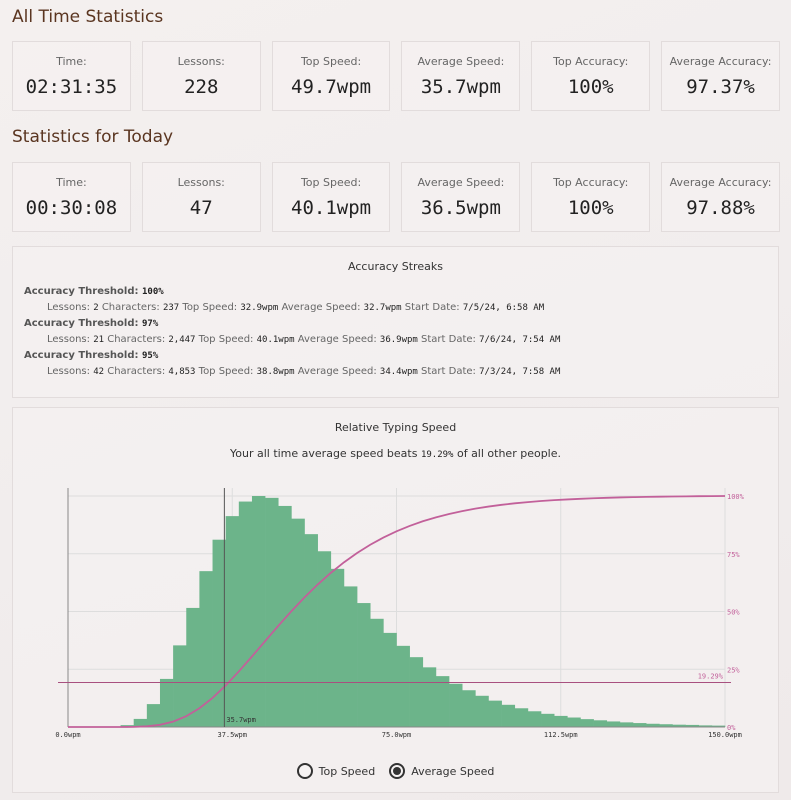 The width and height of the screenshot is (791, 800). Describe the element at coordinates (331, 76) in the screenshot. I see `stat-card-top-speed: Top Speed: 49.7wpm` at that location.